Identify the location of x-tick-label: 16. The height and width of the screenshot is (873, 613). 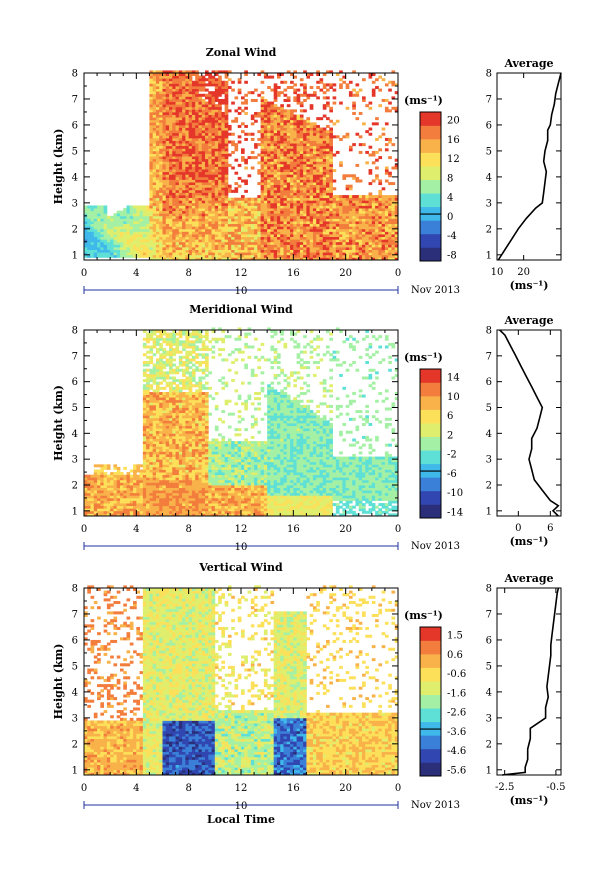
(293, 273).